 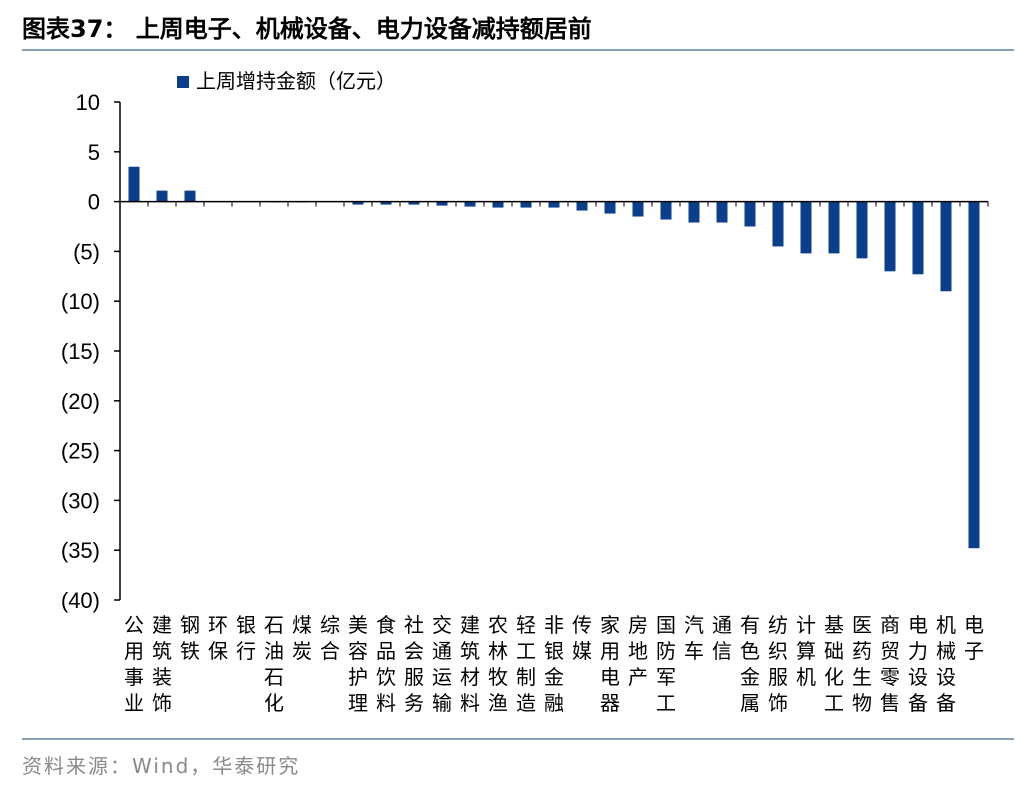 I want to click on x-tick-label: 银行, so click(x=246, y=638).